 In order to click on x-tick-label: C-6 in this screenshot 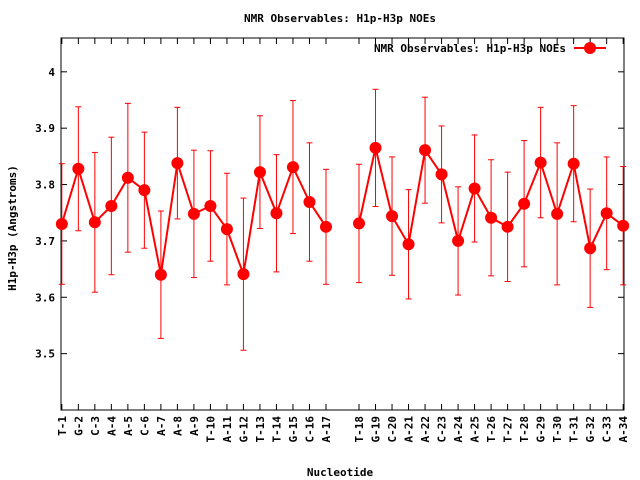, I will do `click(144, 426)`.